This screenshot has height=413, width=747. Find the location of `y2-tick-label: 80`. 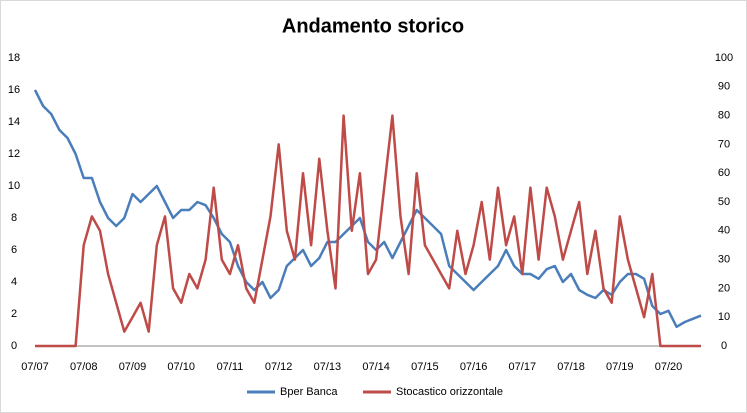

y2-tick-label: 80 is located at coordinates (724, 116).